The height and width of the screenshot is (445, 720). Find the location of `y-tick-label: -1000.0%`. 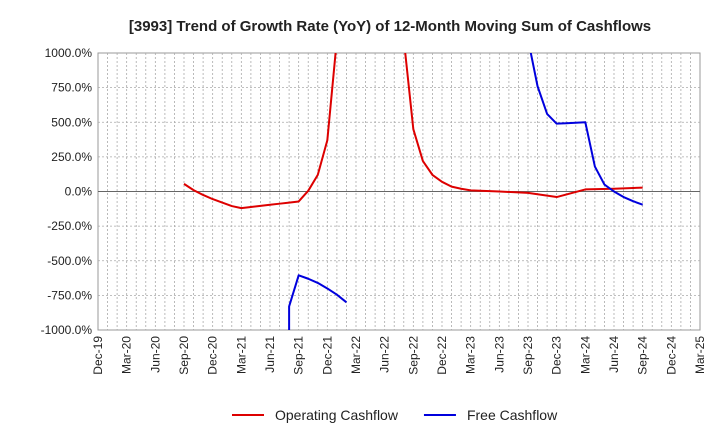

y-tick-label: -1000.0% is located at coordinates (67, 330).